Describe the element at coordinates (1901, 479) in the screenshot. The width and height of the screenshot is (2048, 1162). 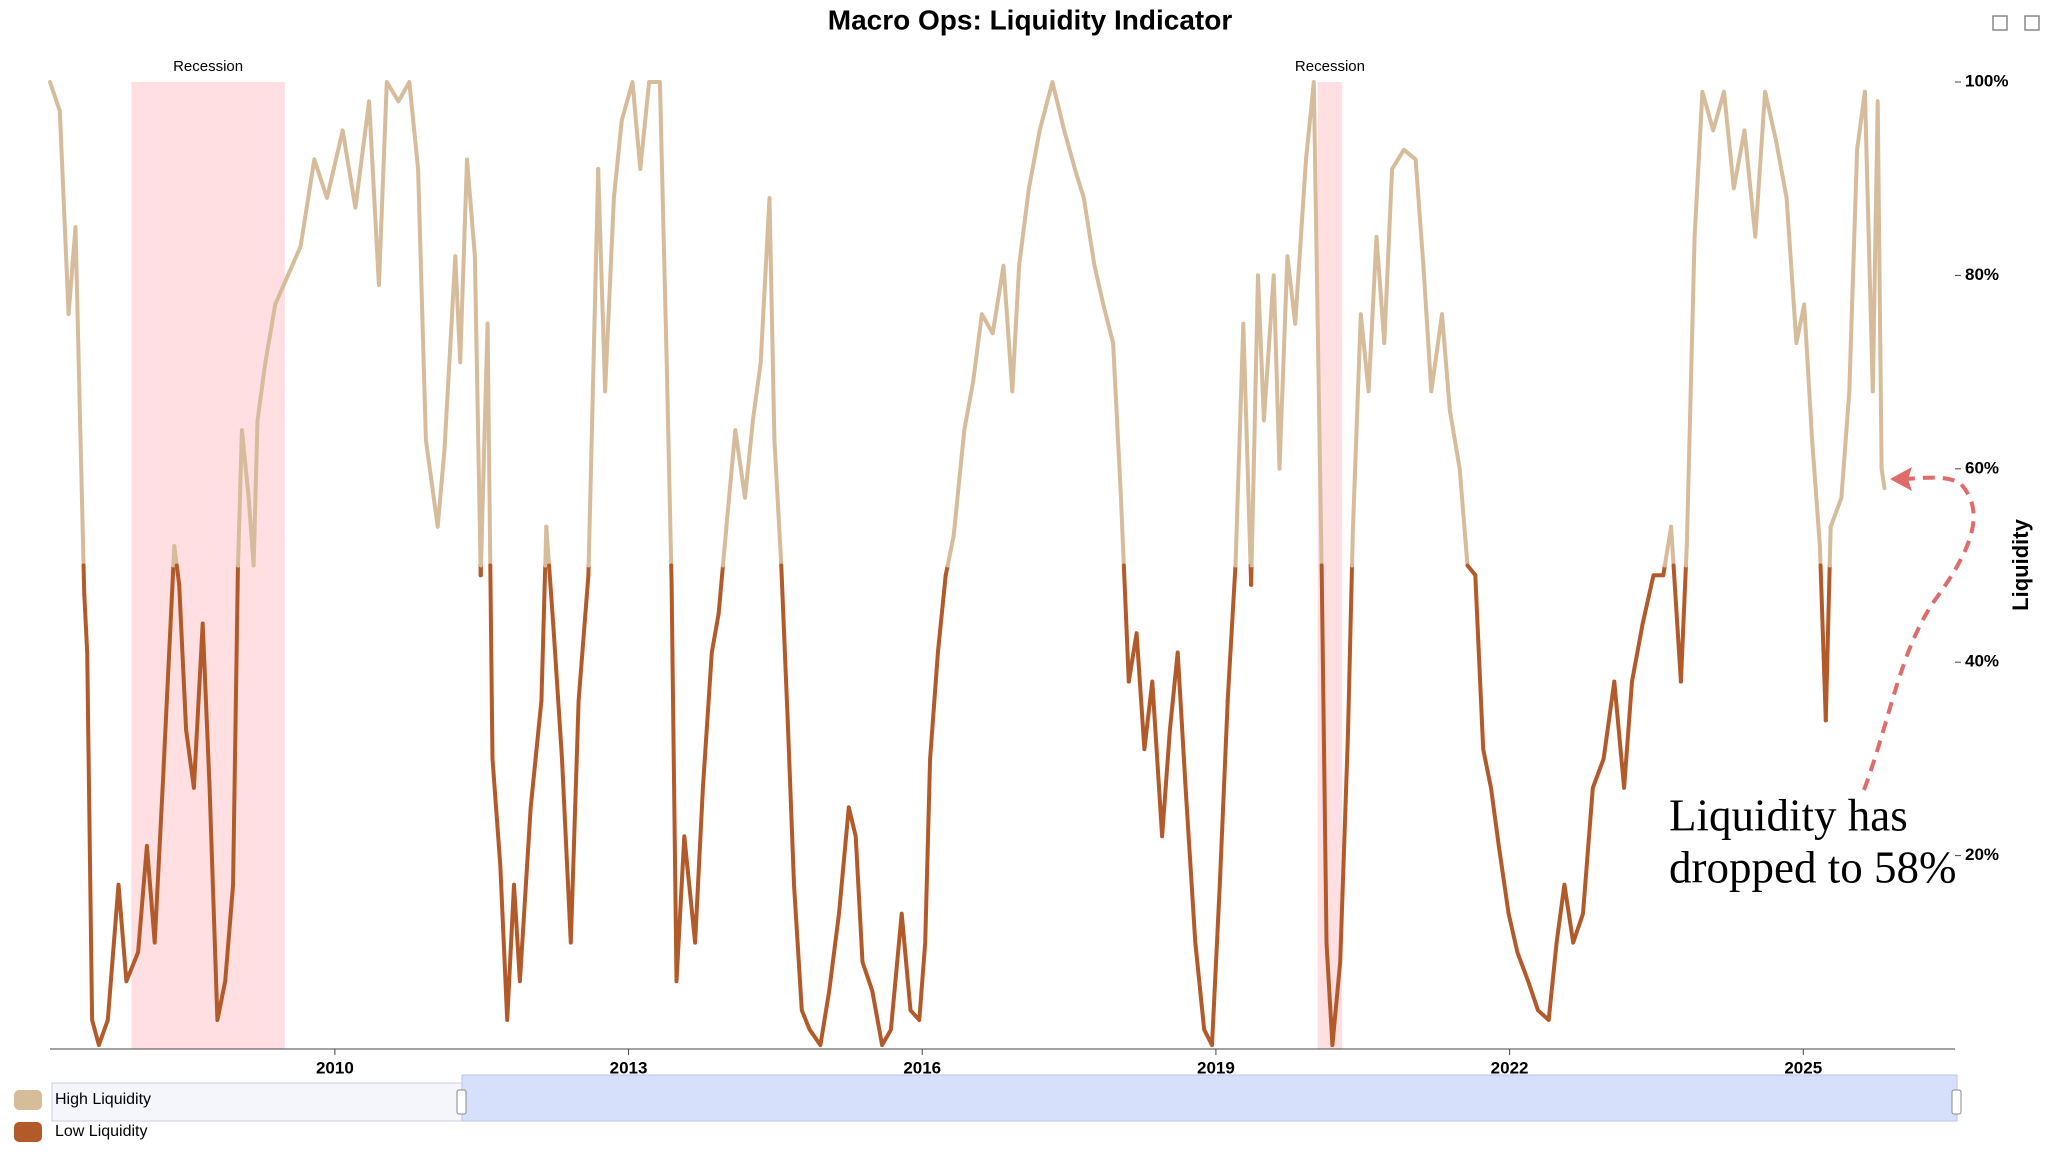
I see `arrow-head` at that location.